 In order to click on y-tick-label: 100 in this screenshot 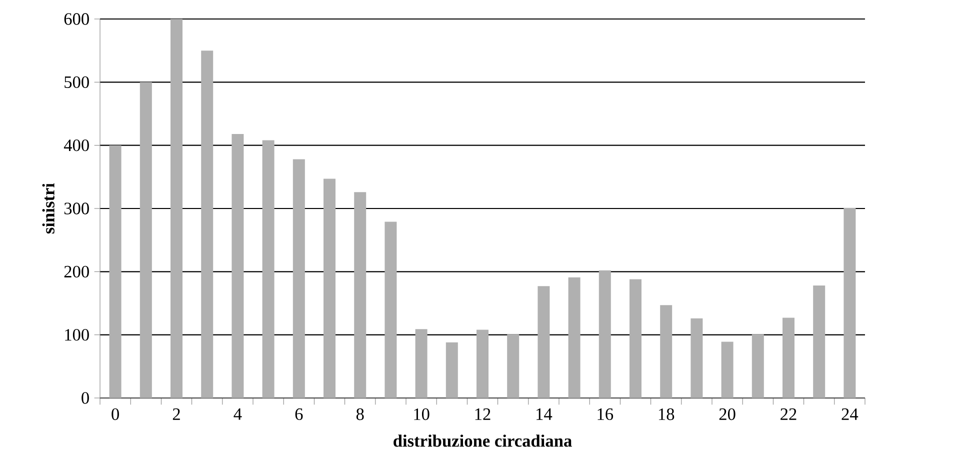, I will do `click(77, 334)`.